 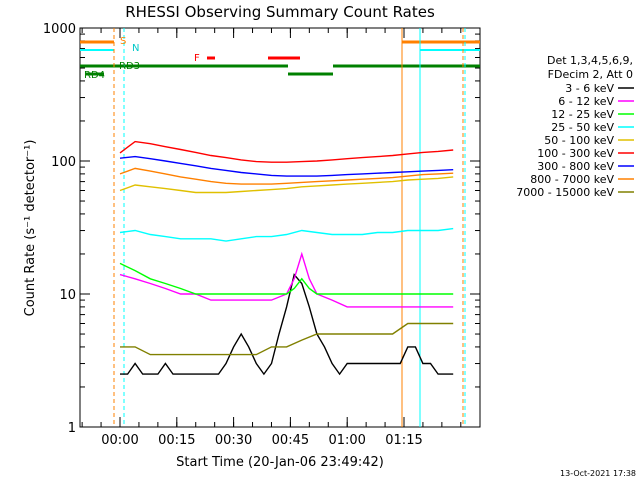 I want to click on series-line-7000-15000-kev, so click(x=287, y=339).